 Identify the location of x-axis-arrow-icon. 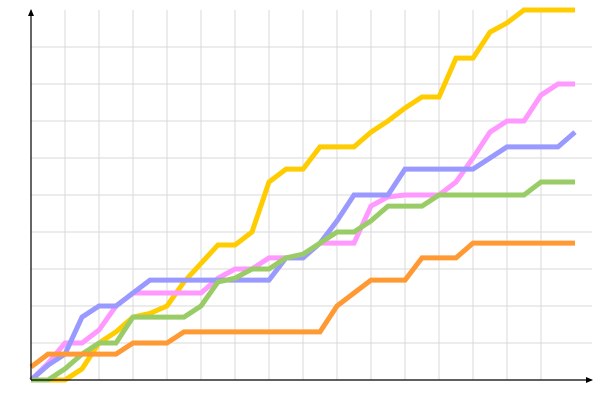
(589, 380).